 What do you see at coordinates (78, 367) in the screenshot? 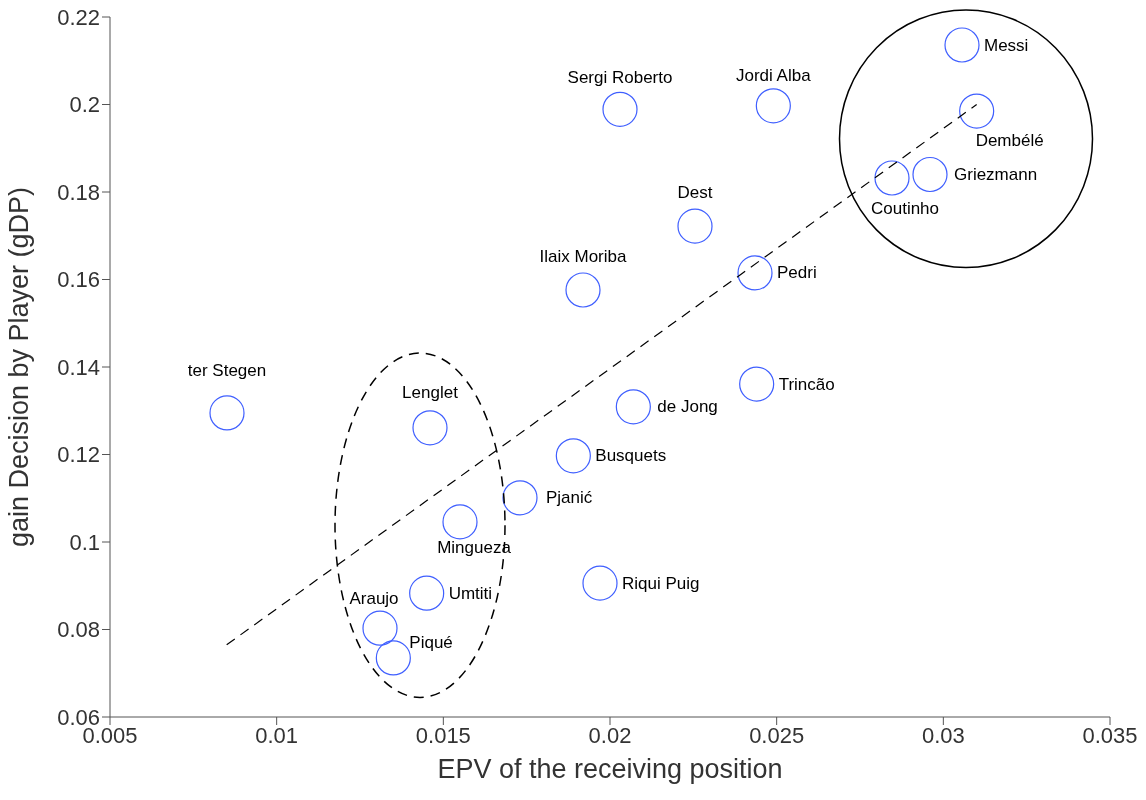
I see `y-tick-label: 0.14` at bounding box center [78, 367].